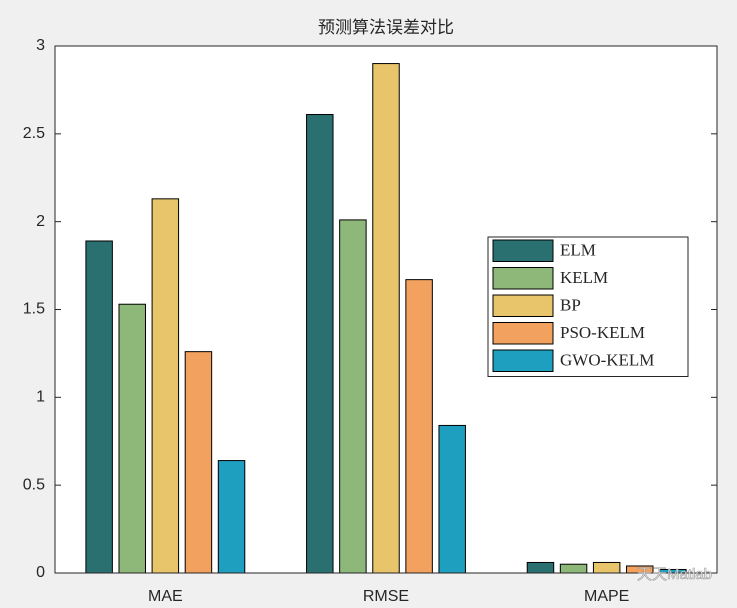 The image size is (737, 608). Describe the element at coordinates (606, 596) in the screenshot. I see `x-tick-label: MAPE` at that location.